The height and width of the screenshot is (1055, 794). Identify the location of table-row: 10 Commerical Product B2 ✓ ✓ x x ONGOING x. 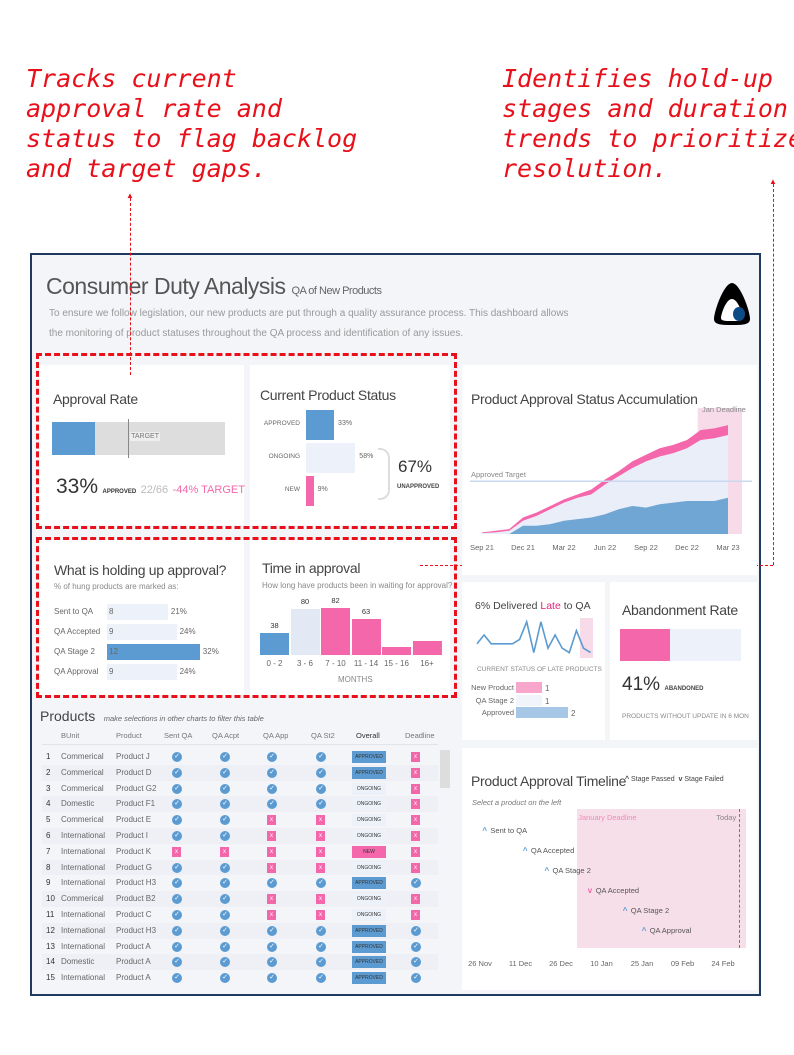
(240, 899).